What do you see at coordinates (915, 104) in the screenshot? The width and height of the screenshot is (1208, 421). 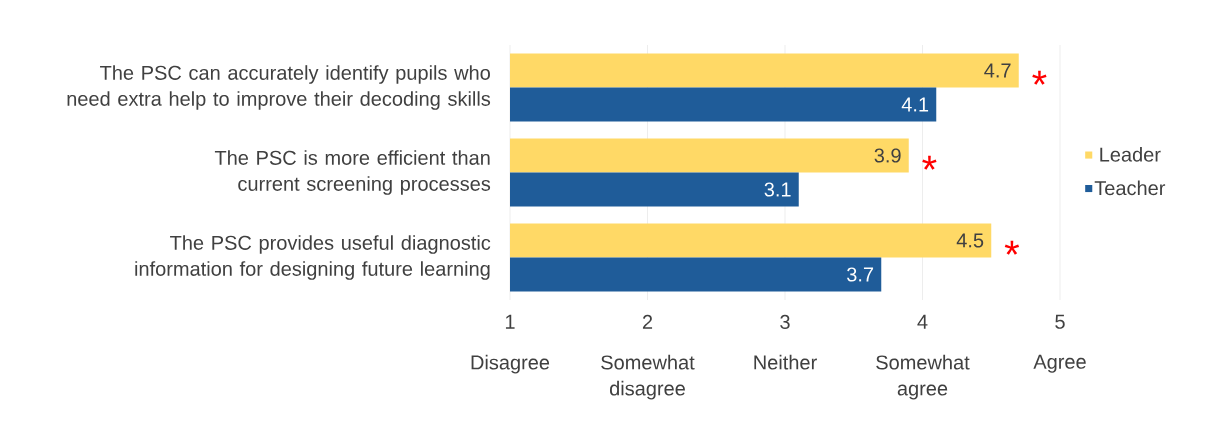 I see `data-label: 4.1` at bounding box center [915, 104].